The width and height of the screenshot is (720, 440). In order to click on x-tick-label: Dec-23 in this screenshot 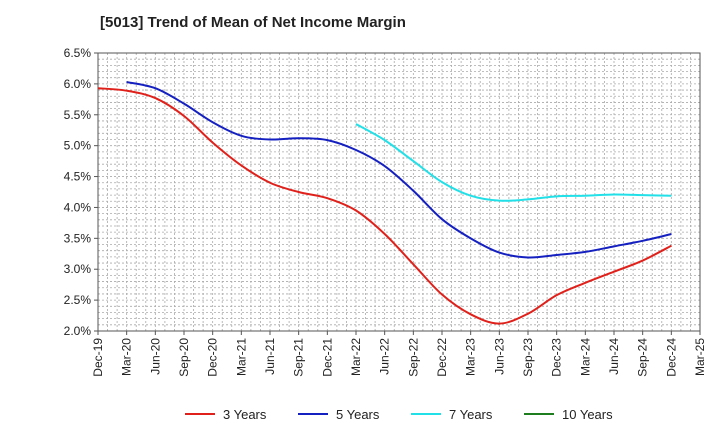, I will do `click(557, 357)`.